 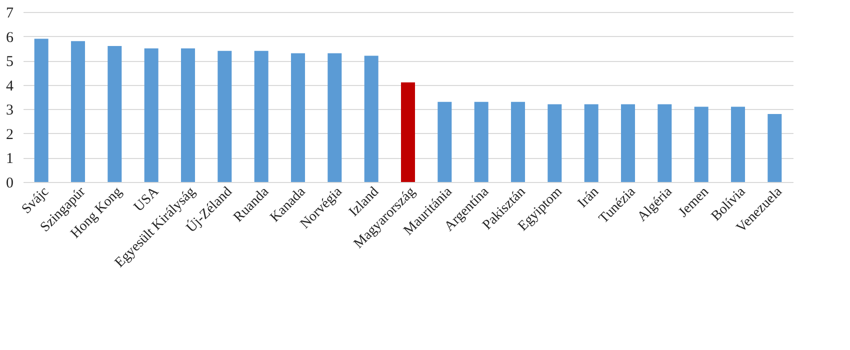 I want to click on y-tick-label: 1, so click(x=10, y=159).